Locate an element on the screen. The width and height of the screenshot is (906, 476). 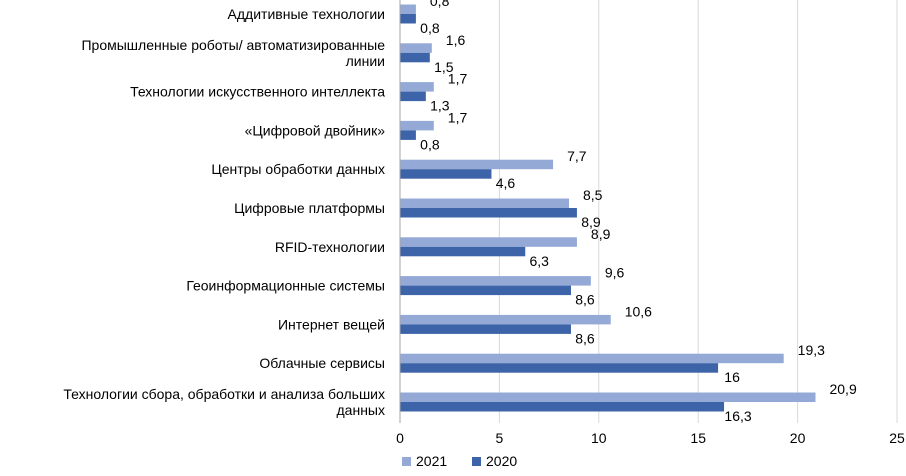
data-label-2021: 7,7 is located at coordinates (577, 156).